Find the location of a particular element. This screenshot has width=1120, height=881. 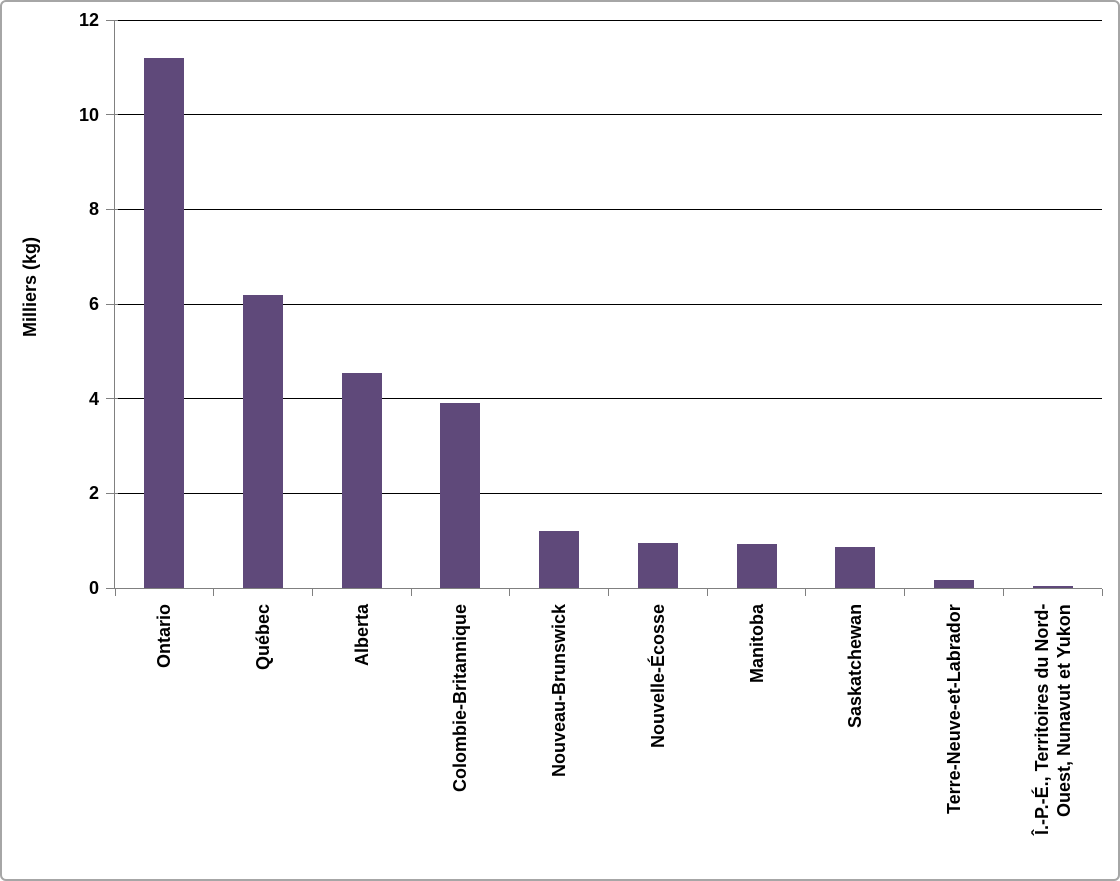

x-axis-line is located at coordinates (608, 588).